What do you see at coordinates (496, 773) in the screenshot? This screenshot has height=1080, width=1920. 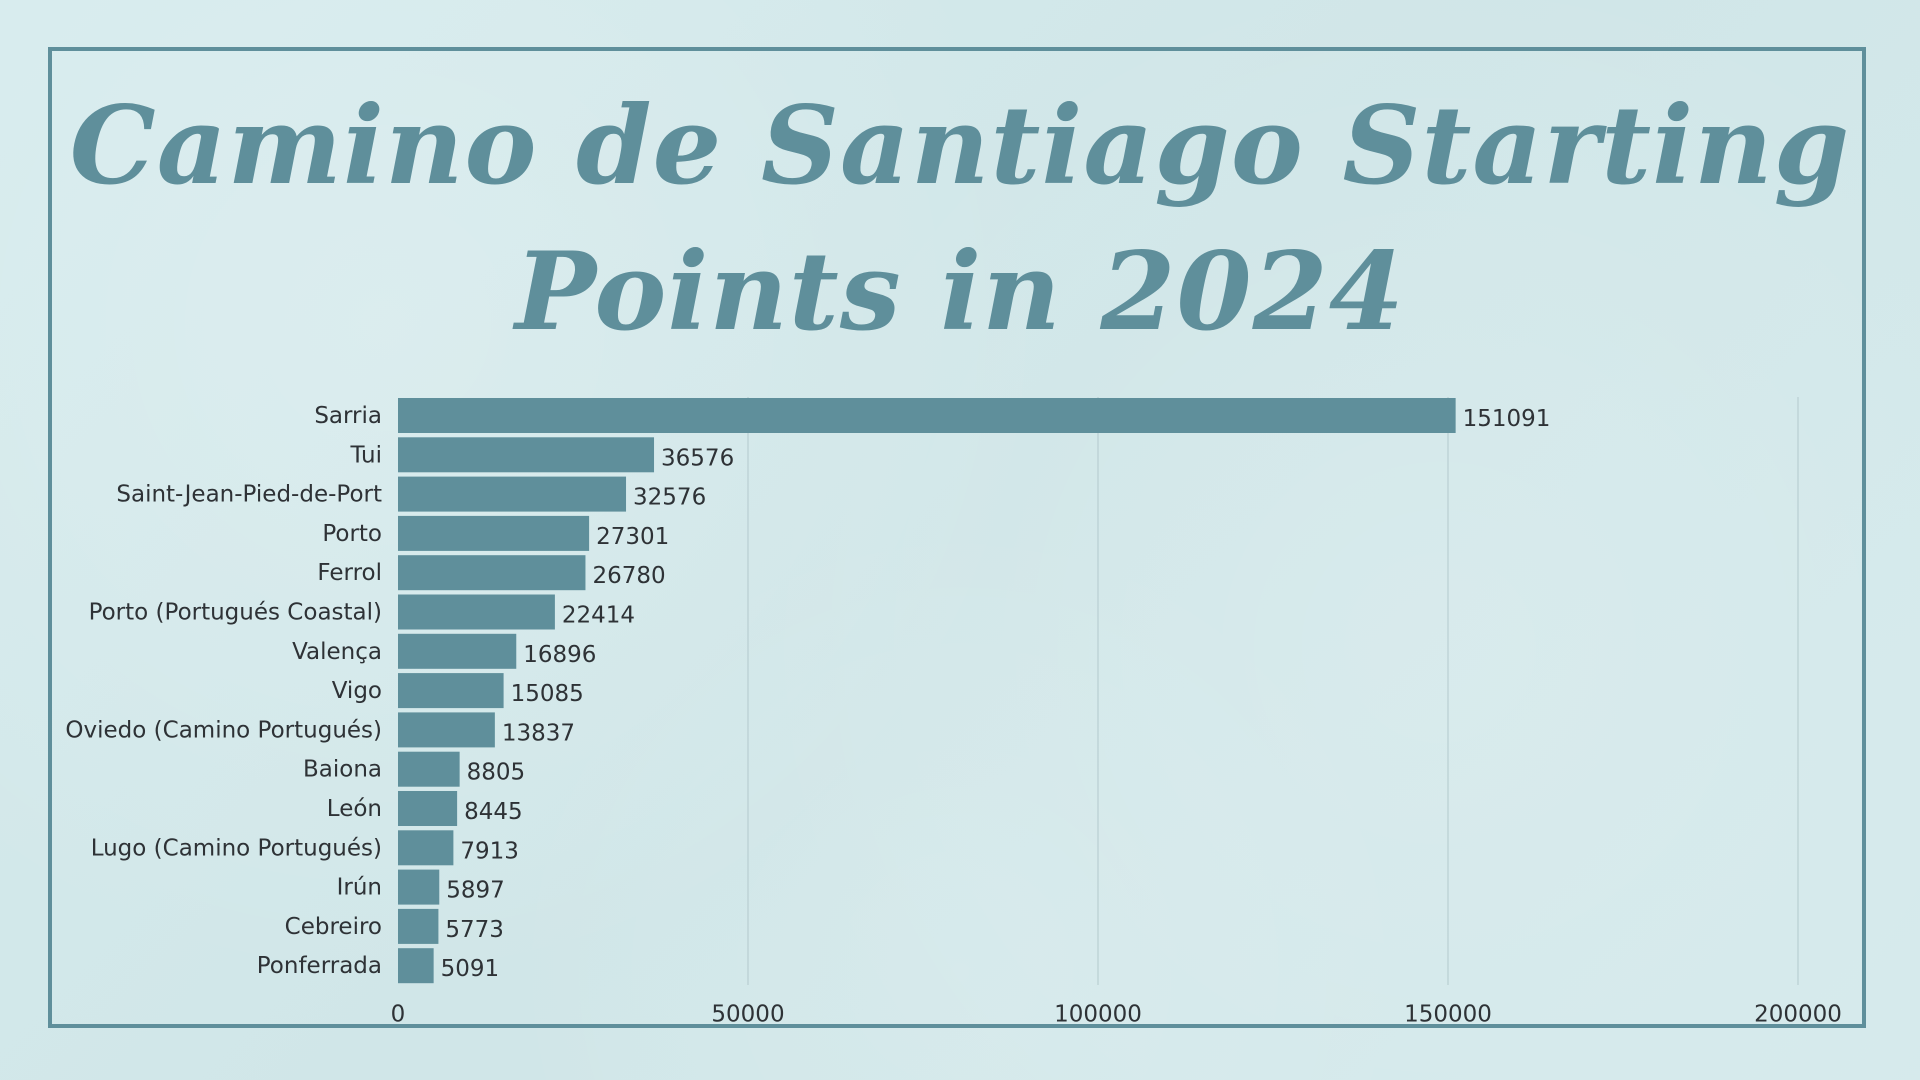 I see `data-label: 8805` at bounding box center [496, 773].